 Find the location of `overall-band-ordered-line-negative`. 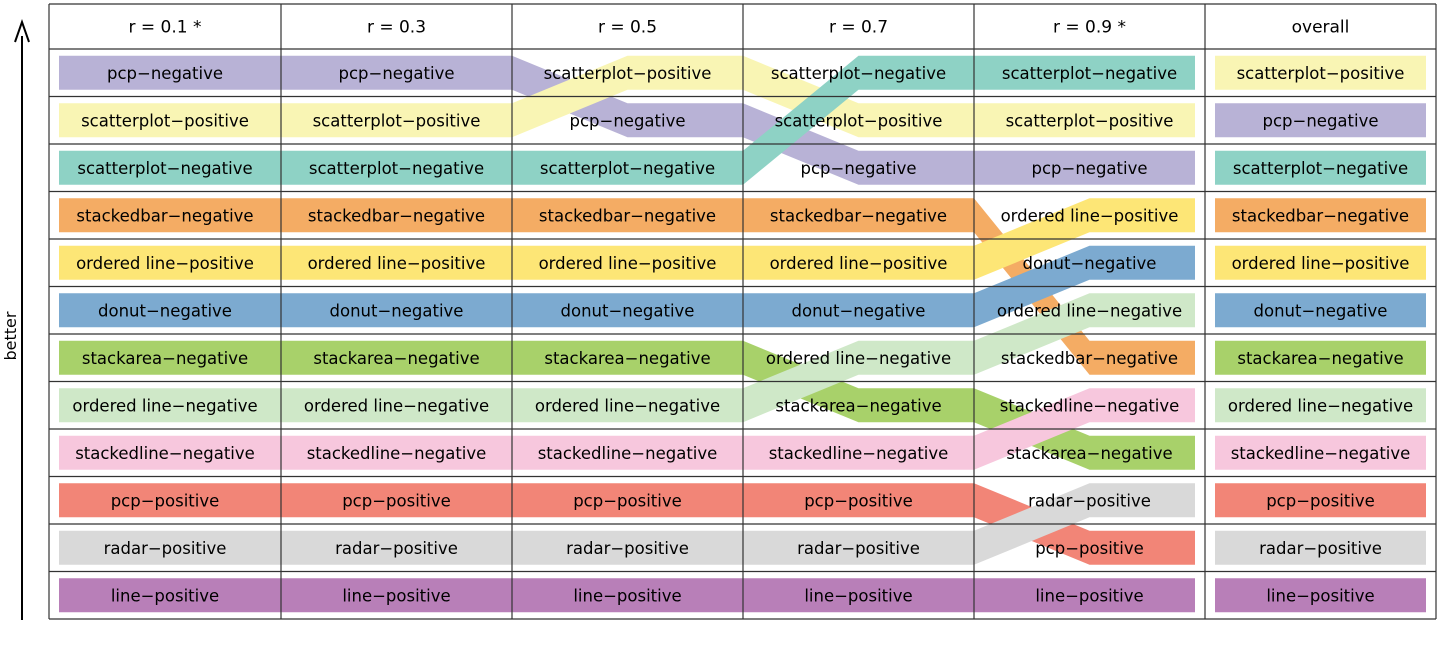

overall-band-ordered-line-negative is located at coordinates (1320, 405).